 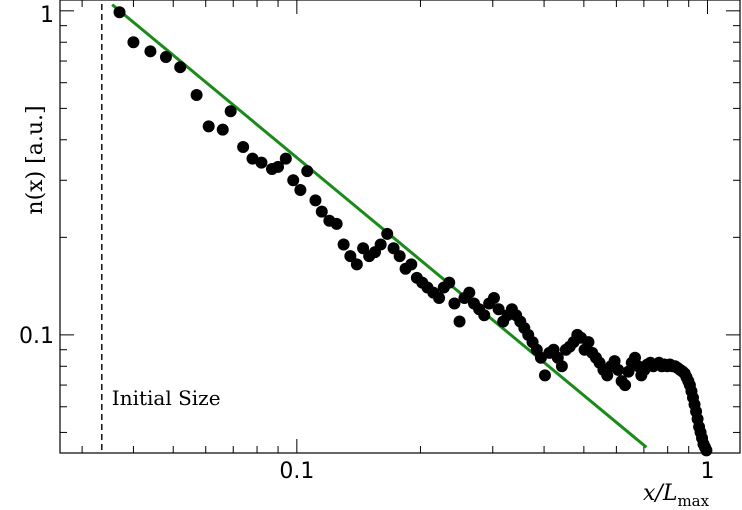 I want to click on y-tick-label: 0.1, so click(x=36, y=336).